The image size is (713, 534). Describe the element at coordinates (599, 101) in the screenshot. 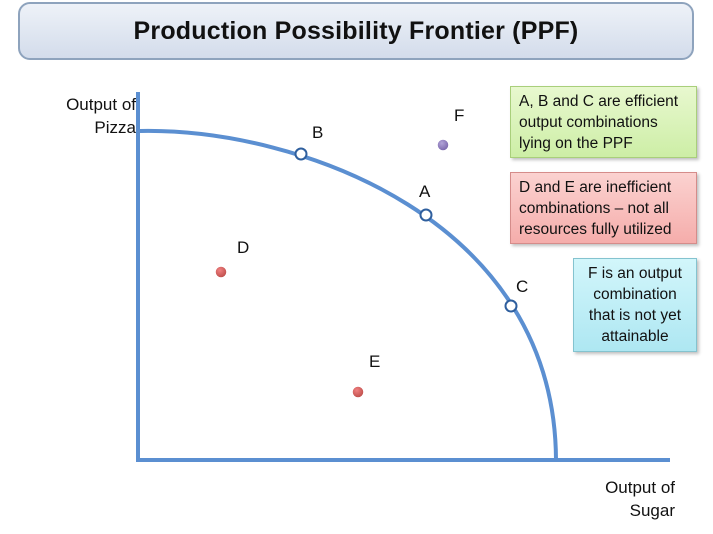

I see `efficient-note-line1: A, B and C are efficient` at that location.